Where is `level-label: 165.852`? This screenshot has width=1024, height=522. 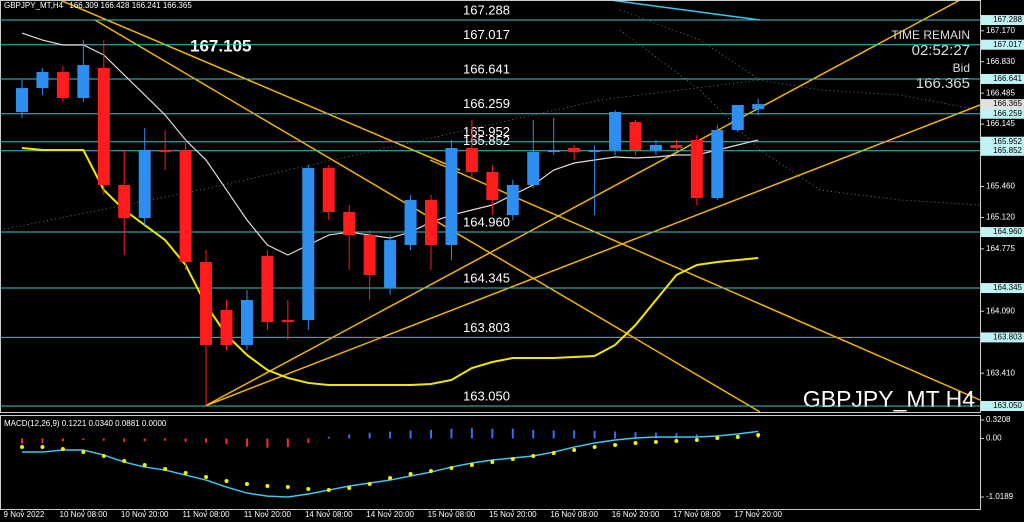
level-label: 165.852 is located at coordinates (486, 140).